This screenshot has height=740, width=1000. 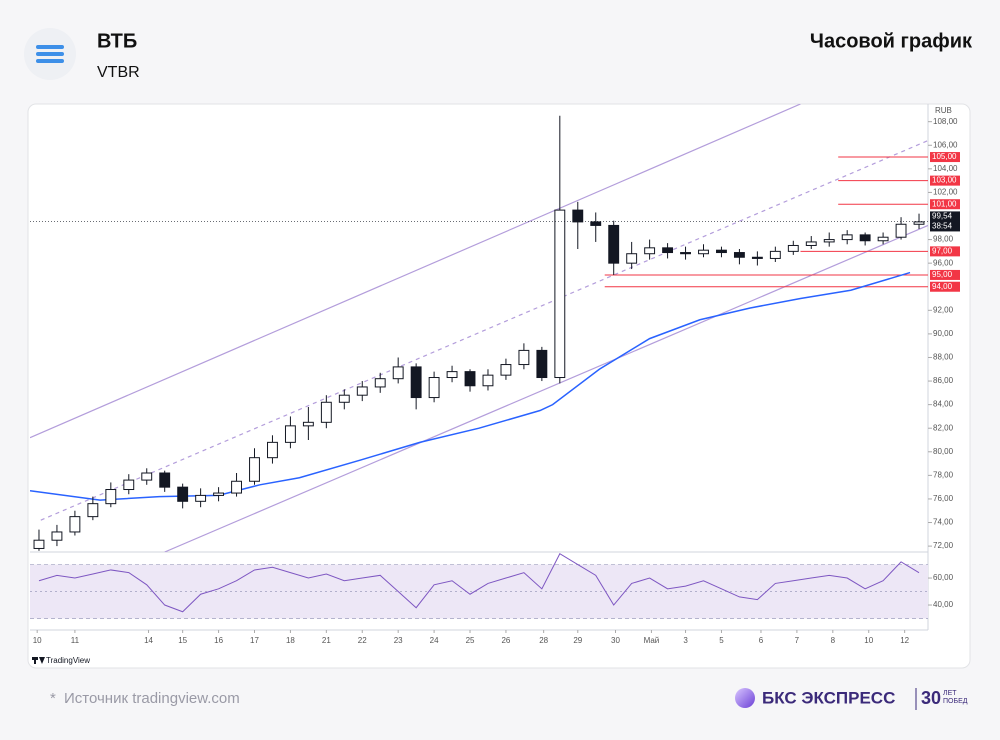 I want to click on note-mark: *, so click(x=53, y=698).